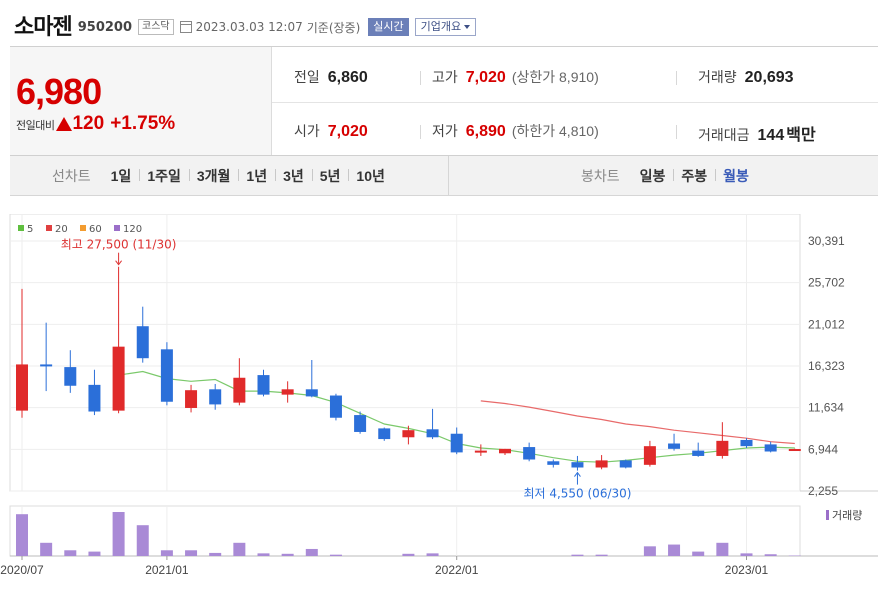 This screenshot has width=878, height=594. Describe the element at coordinates (83, 228) in the screenshot. I see `legend-swatch-ma60` at that location.